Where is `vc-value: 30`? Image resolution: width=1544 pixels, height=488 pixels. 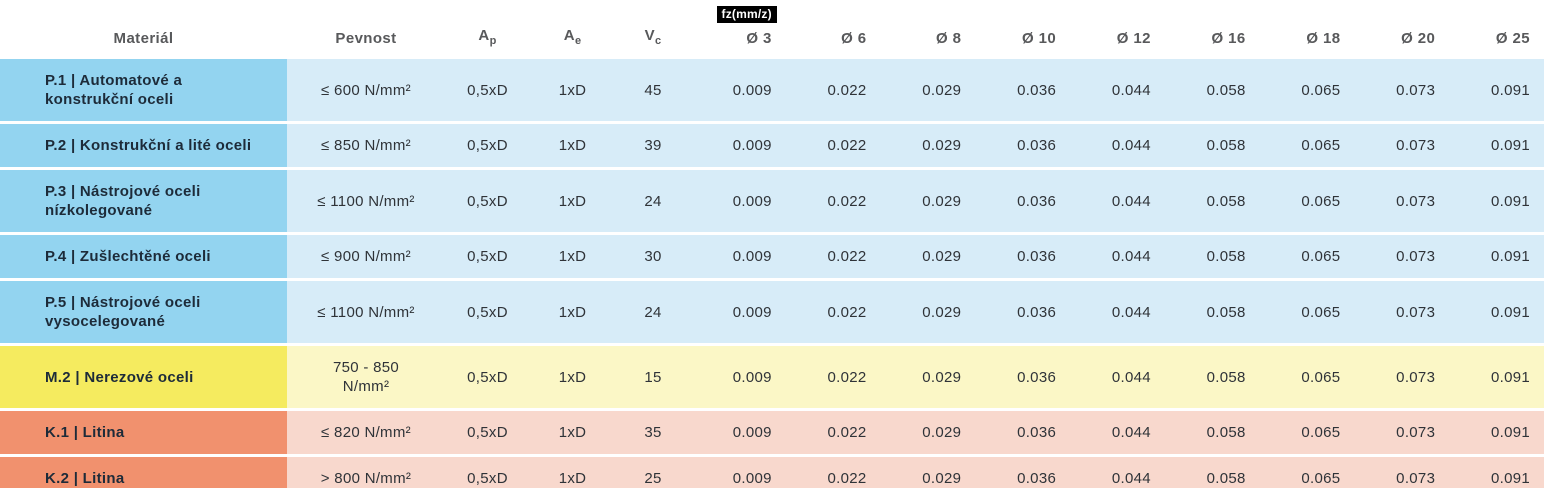 vc-value: 30 is located at coordinates (653, 256).